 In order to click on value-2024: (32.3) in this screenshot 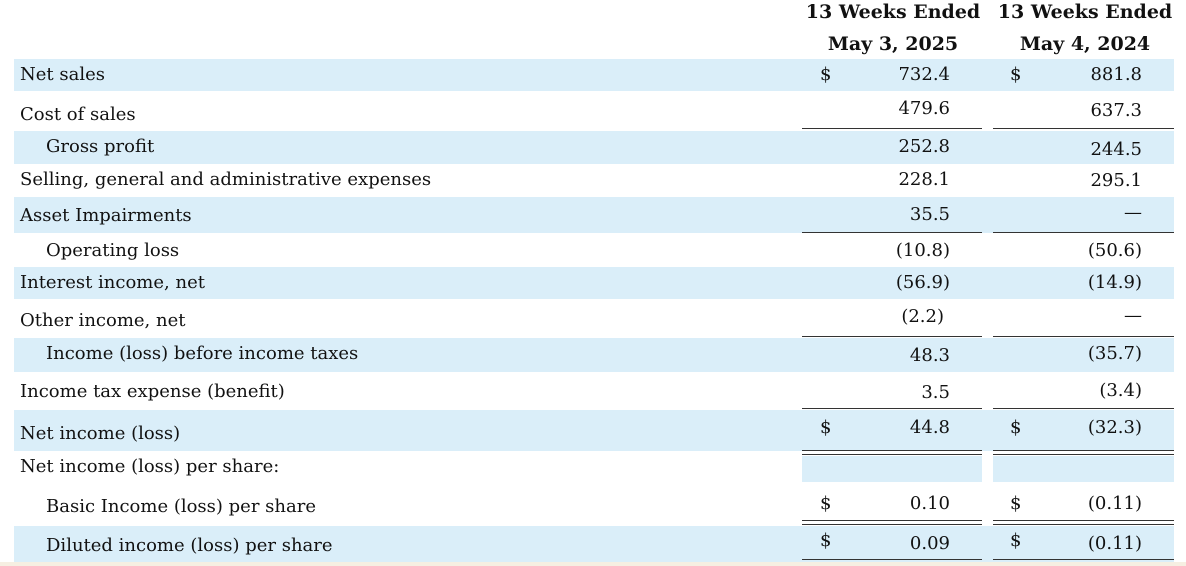, I will do `click(1114, 427)`.